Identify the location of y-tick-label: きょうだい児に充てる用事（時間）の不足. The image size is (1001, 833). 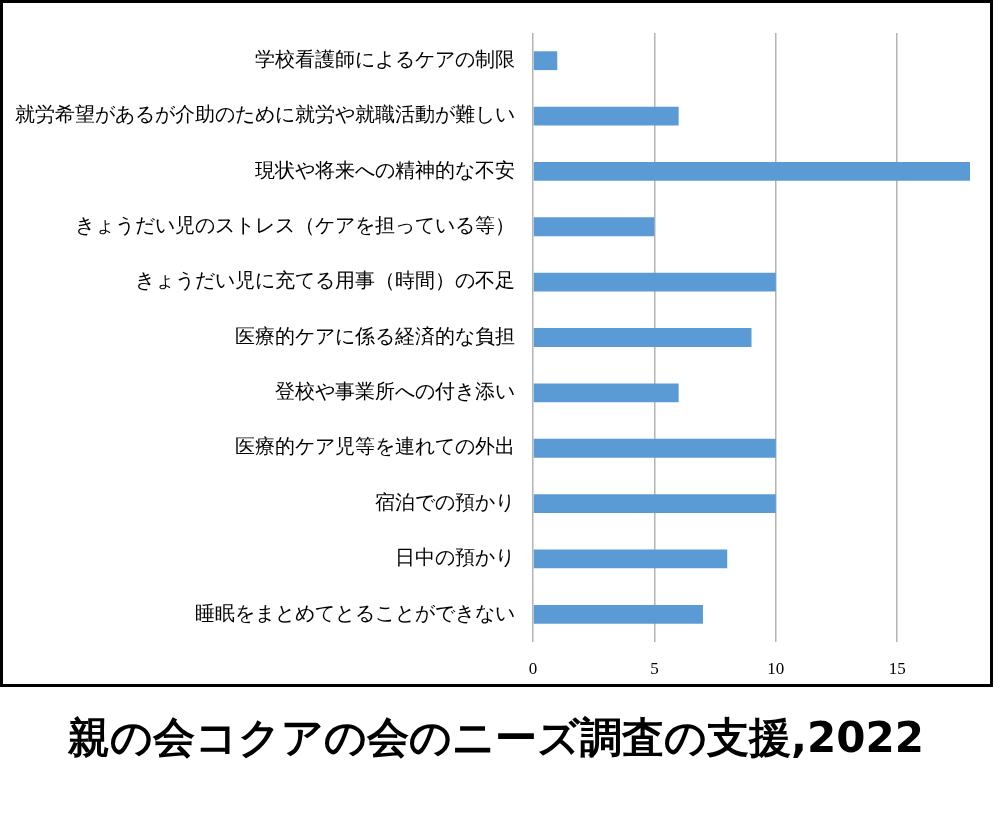
(325, 280).